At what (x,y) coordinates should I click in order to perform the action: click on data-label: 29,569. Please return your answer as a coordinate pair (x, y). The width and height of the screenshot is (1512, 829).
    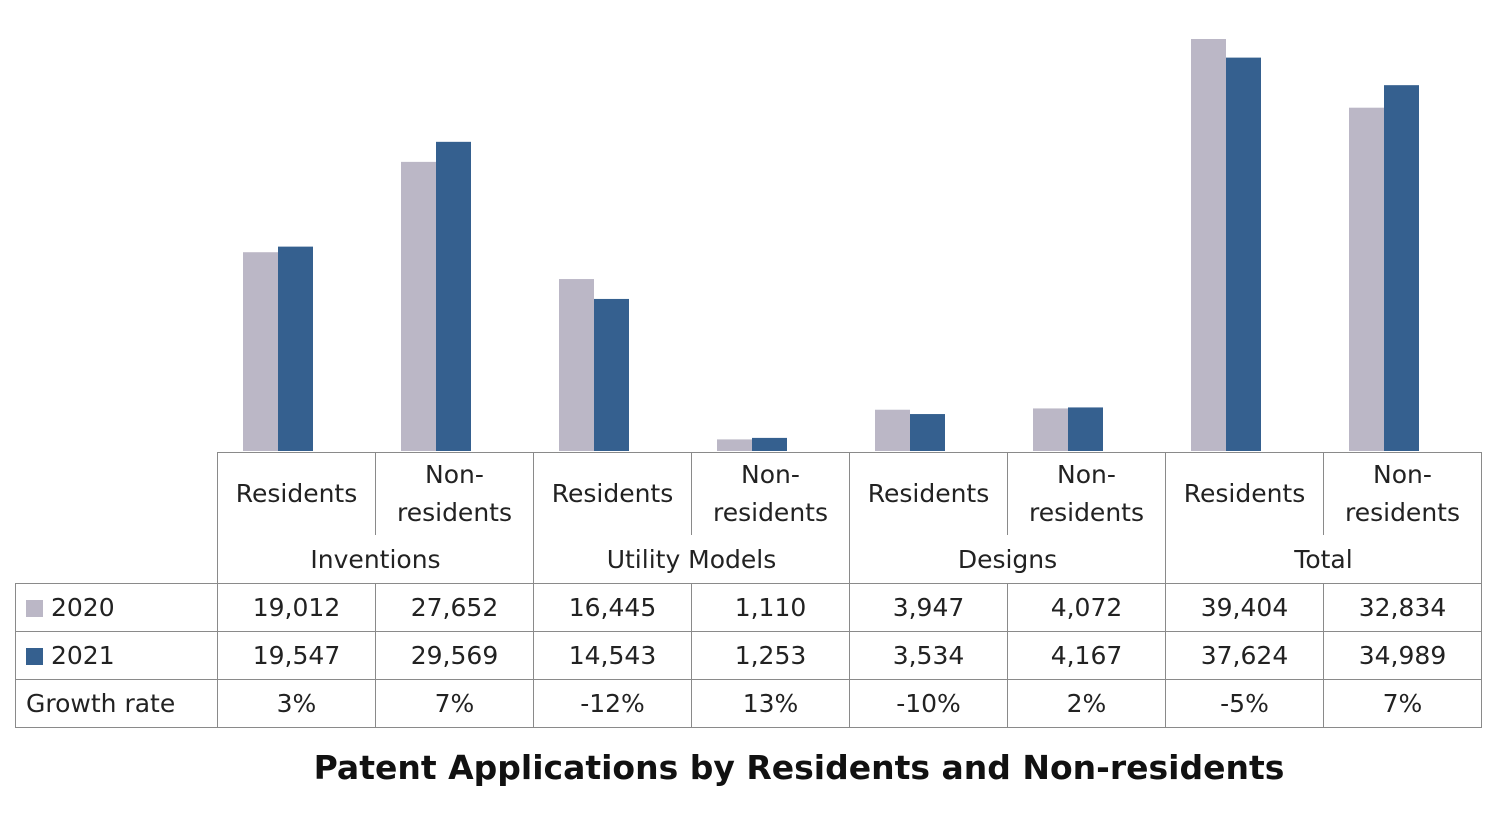
    Looking at the image, I should click on (455, 656).